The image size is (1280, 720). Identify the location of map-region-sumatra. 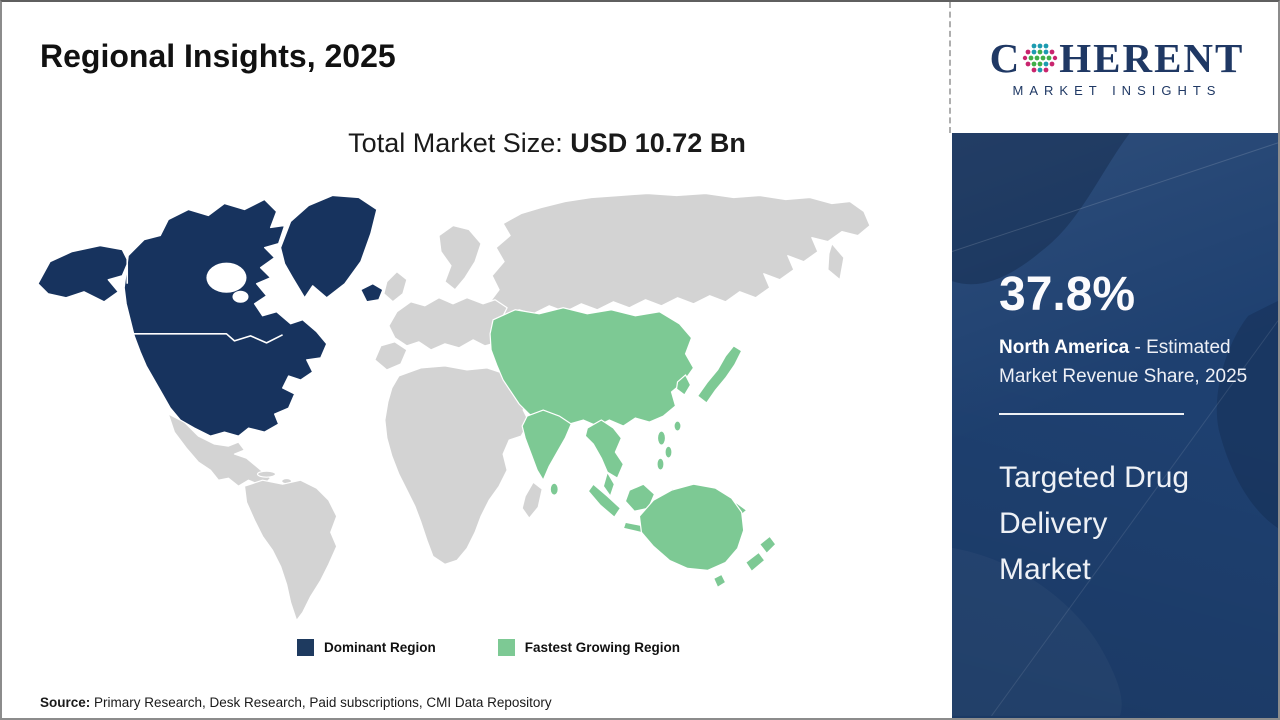
(604, 500).